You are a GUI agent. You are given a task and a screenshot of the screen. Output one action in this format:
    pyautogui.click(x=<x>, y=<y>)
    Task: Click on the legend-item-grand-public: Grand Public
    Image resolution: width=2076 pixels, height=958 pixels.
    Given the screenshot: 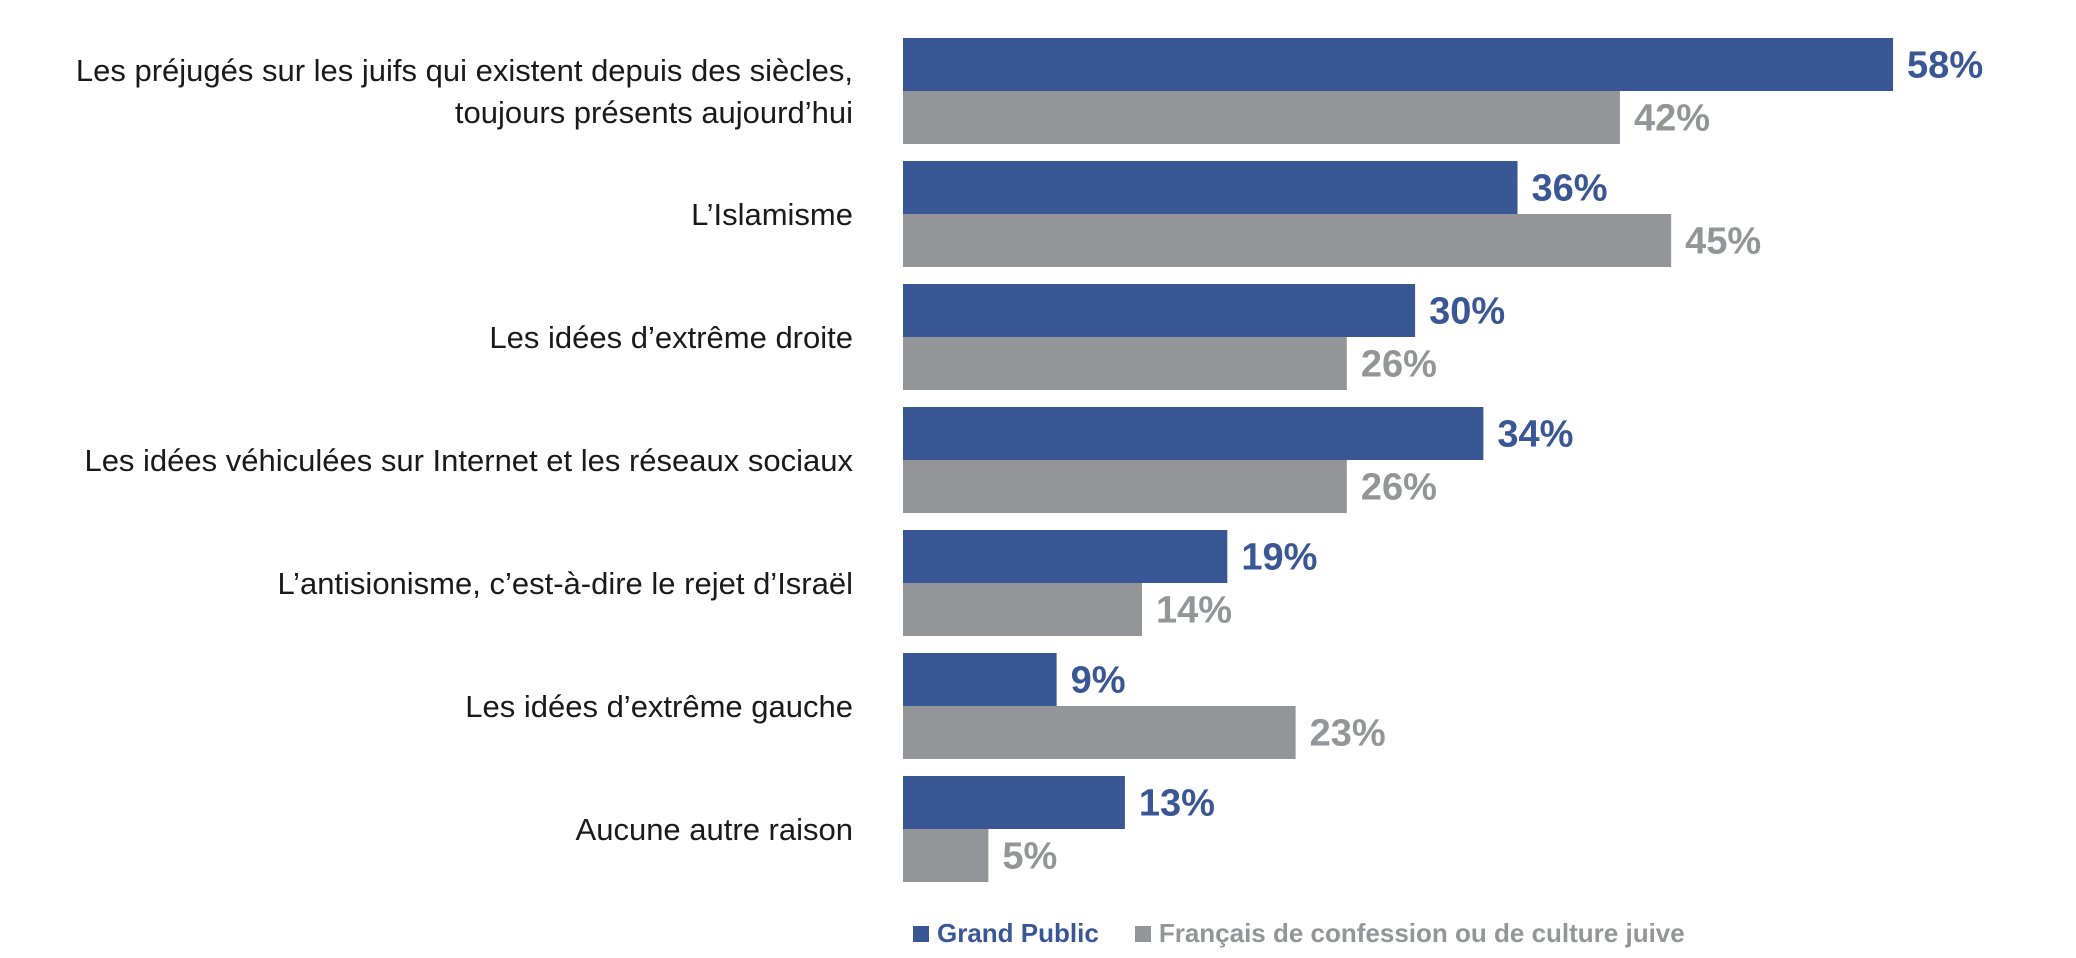 What is the action you would take?
    pyautogui.click(x=1006, y=933)
    